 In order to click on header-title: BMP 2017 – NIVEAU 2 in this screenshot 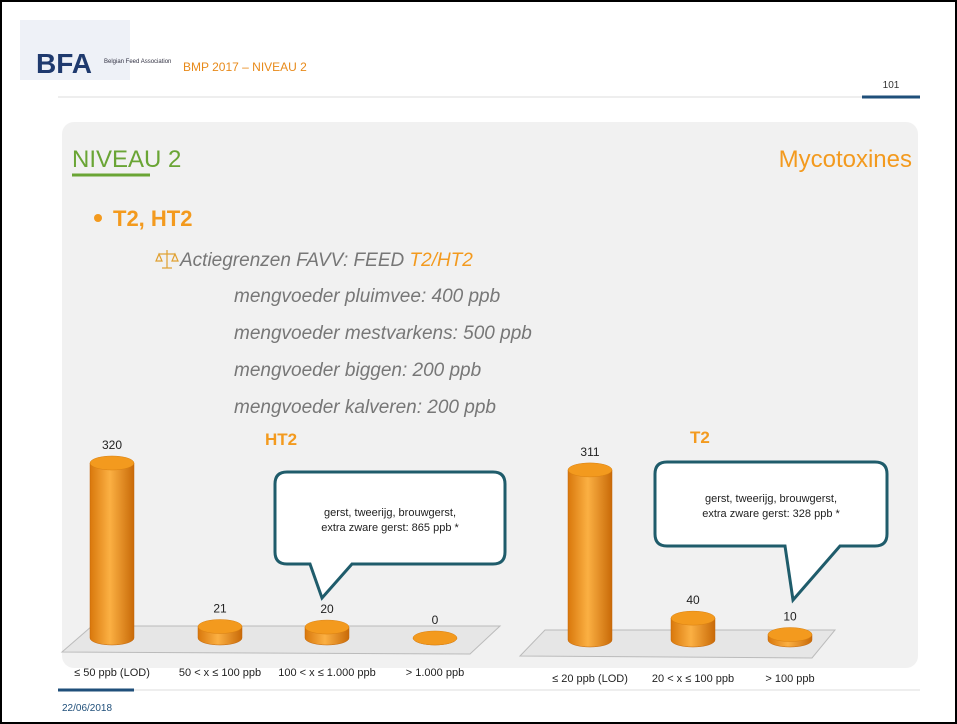, I will do `click(245, 67)`.